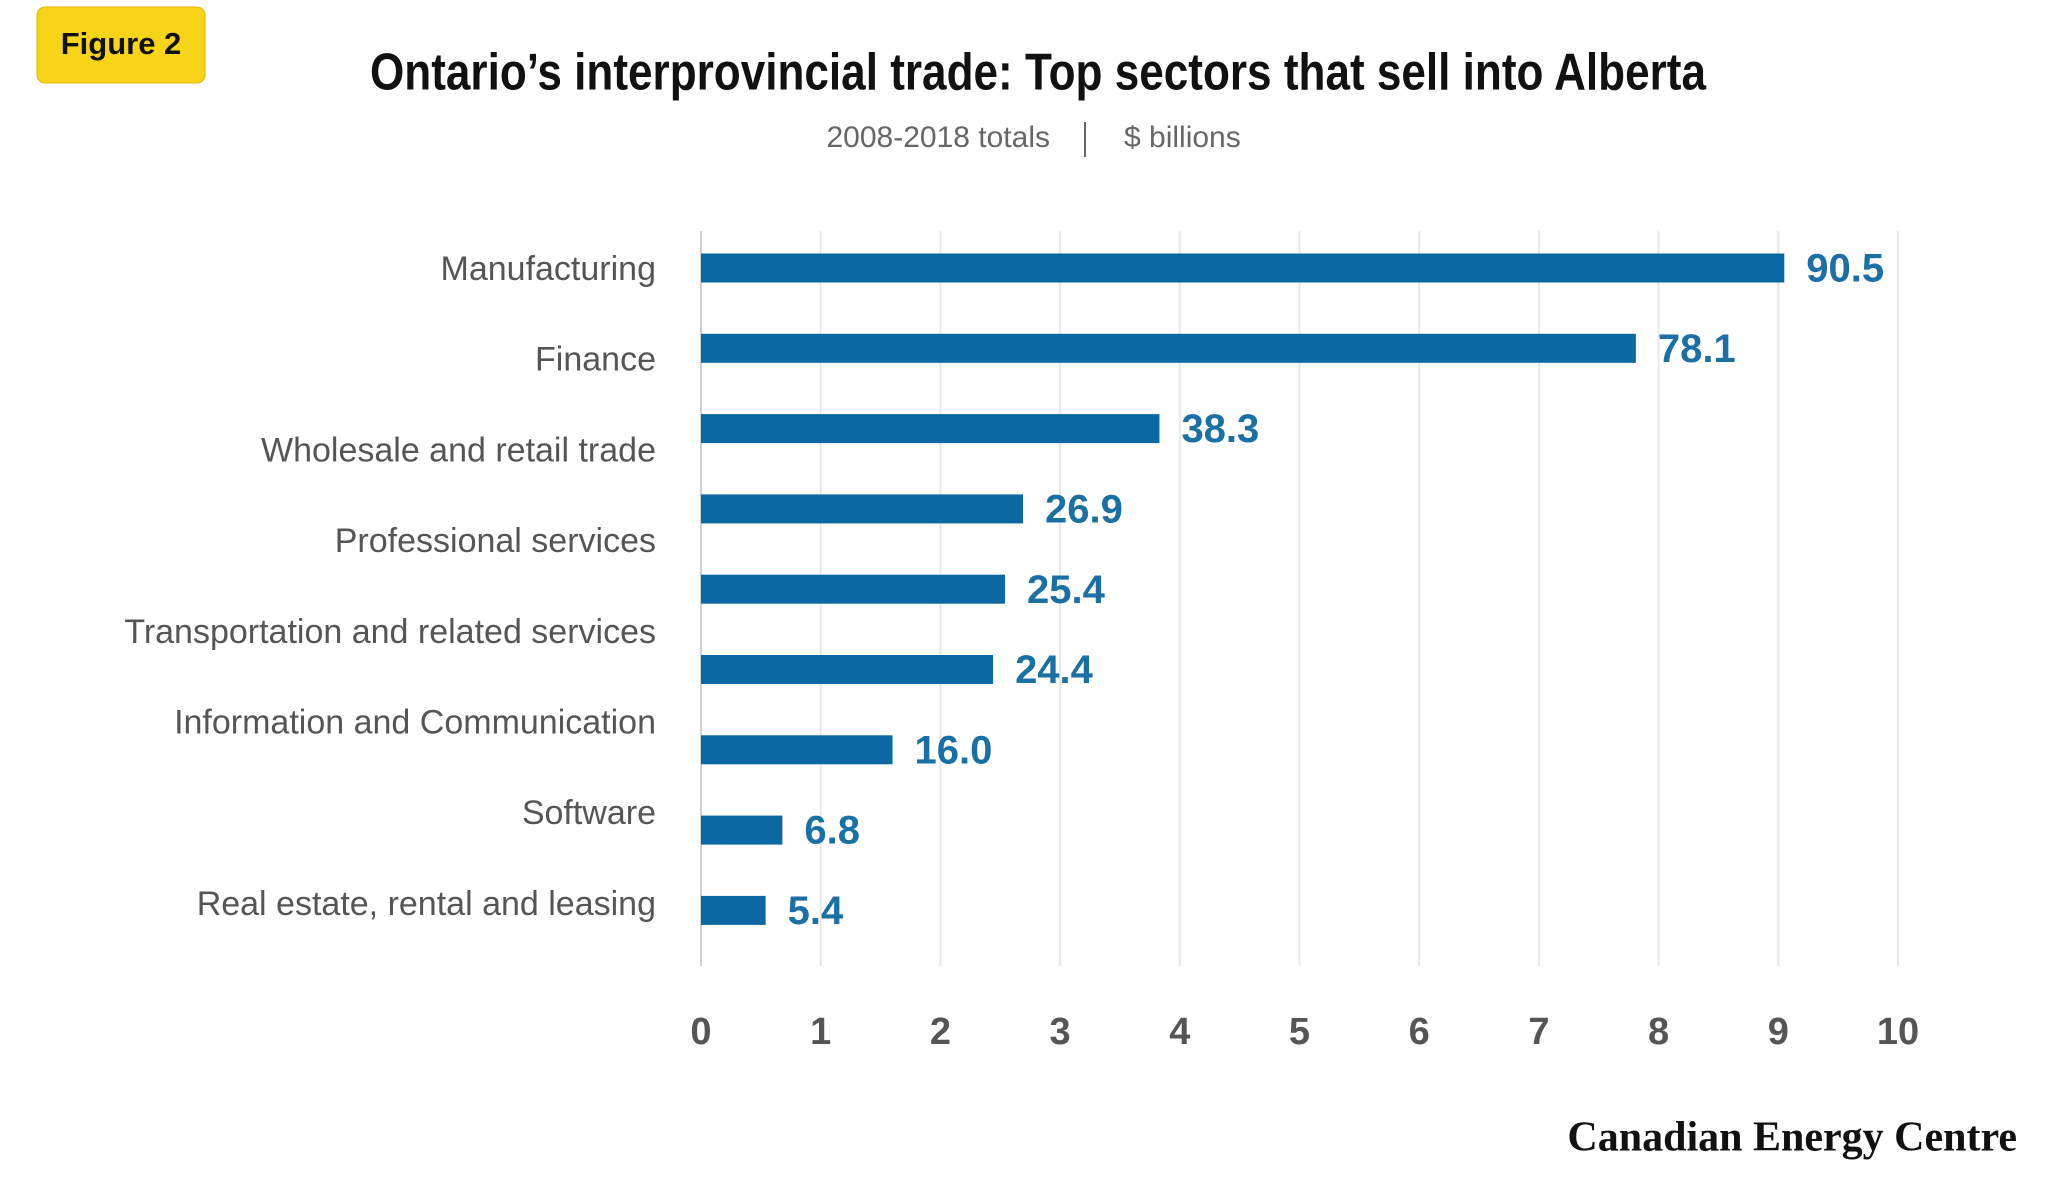 Image resolution: width=2050 pixels, height=1200 pixels. Describe the element at coordinates (1054, 670) in the screenshot. I see `data-label: 24.4` at that location.